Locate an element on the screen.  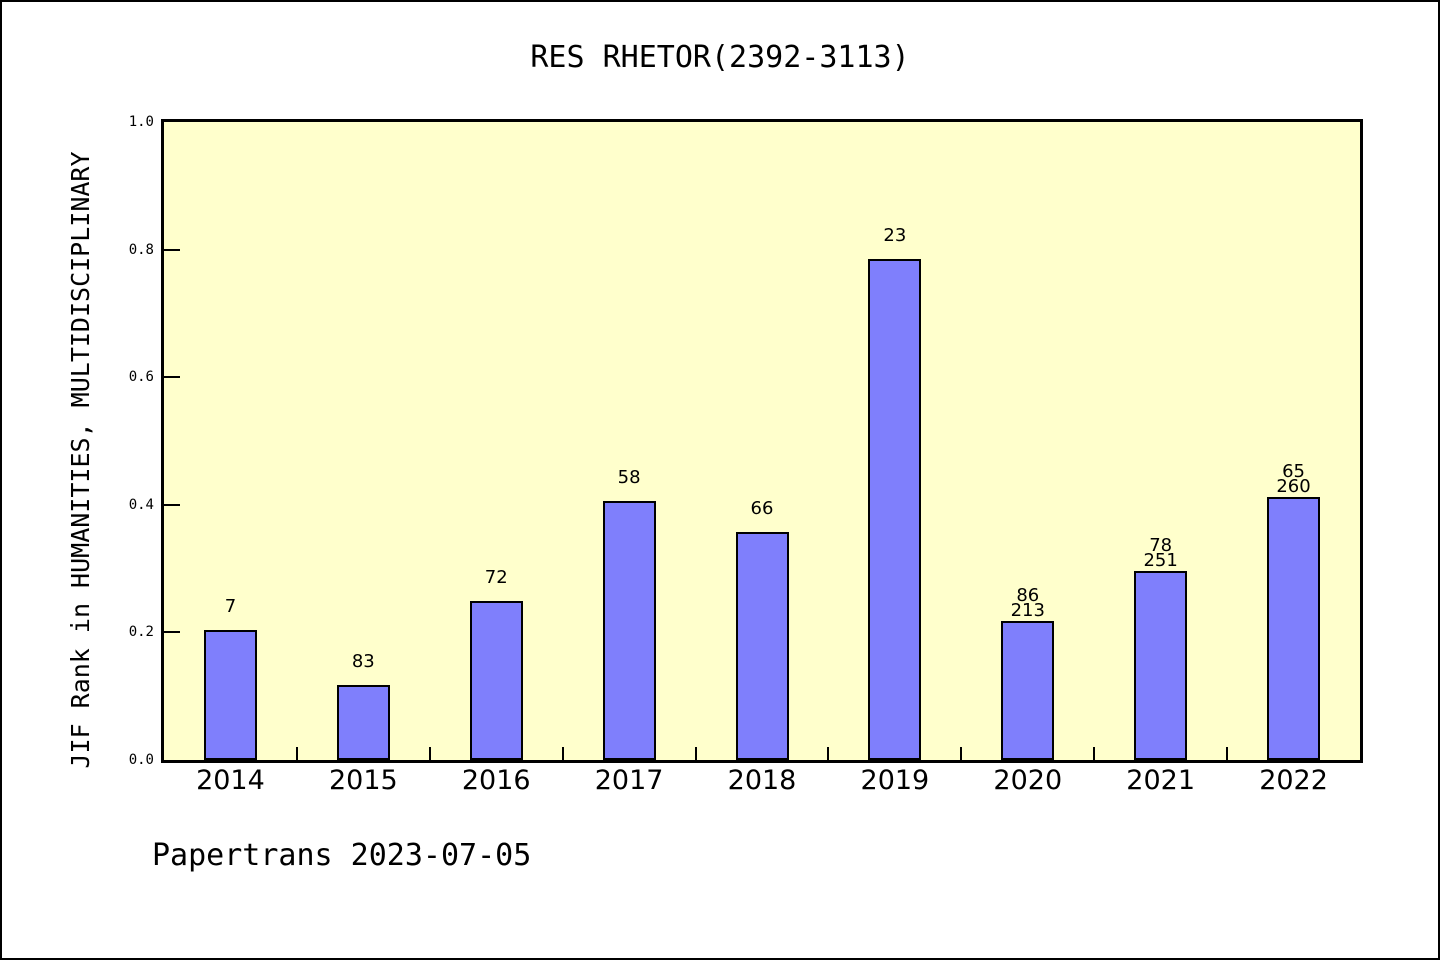
bar-value-line: 260 is located at coordinates (1293, 487).